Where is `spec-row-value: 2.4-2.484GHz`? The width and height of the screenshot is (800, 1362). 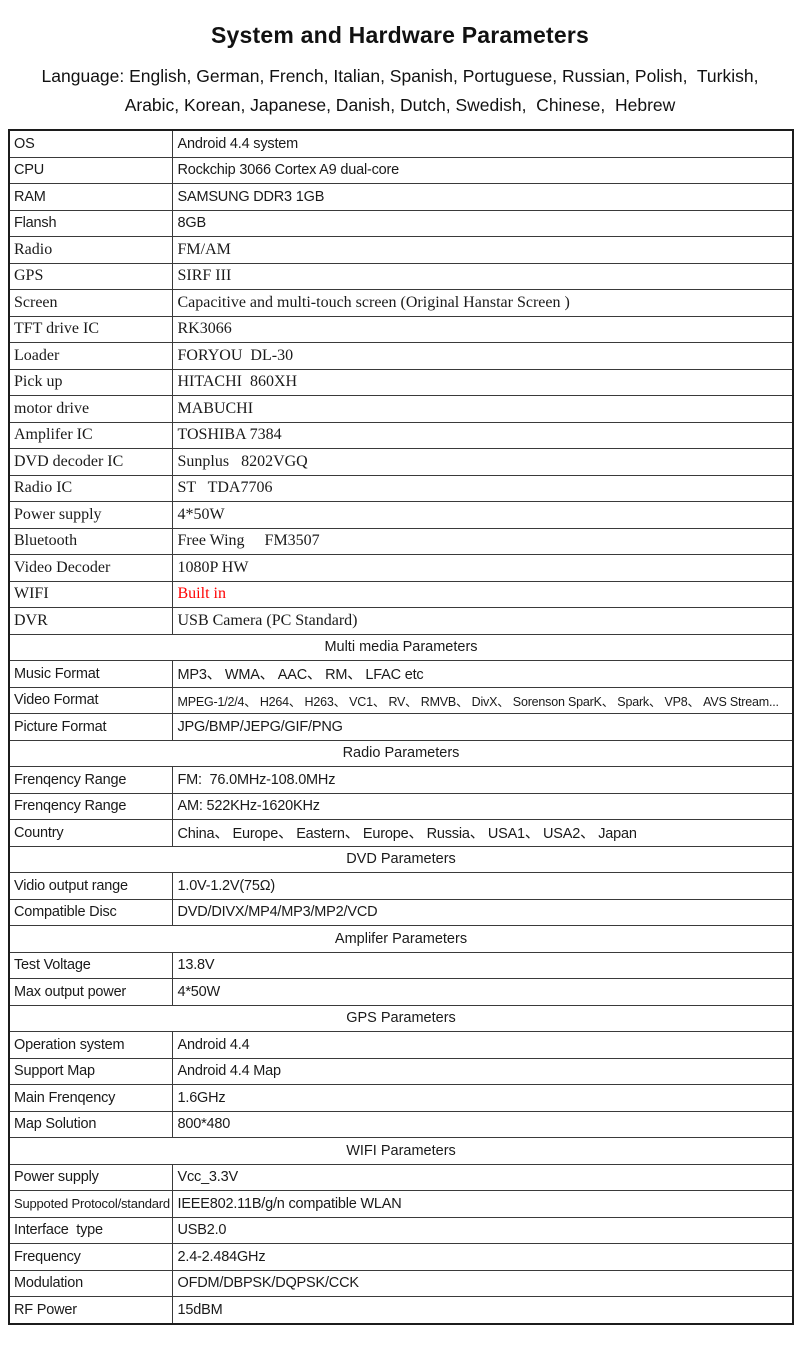
spec-row-value: 2.4-2.484GHz is located at coordinates (482, 1257).